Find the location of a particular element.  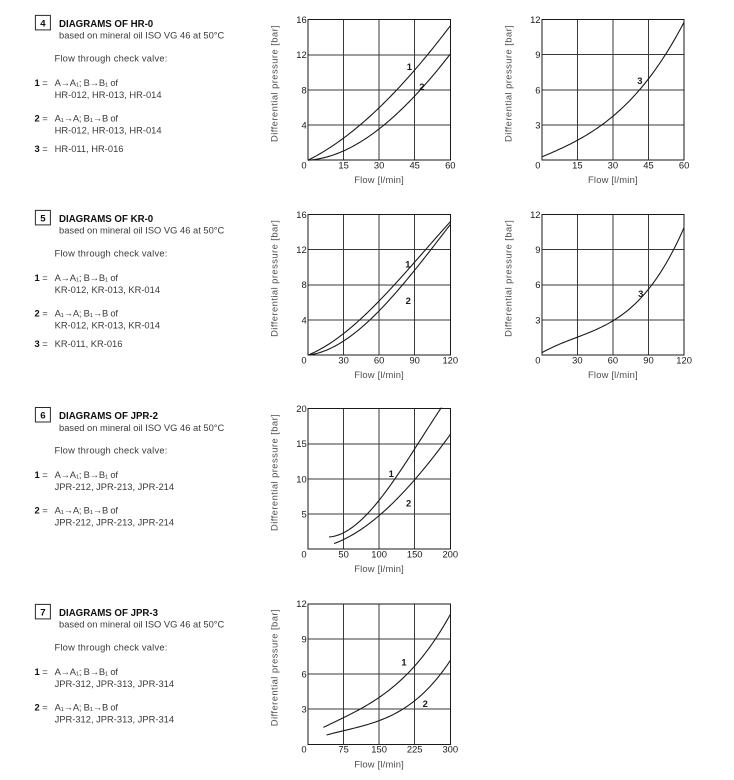

svg-text: 50 is located at coordinates (343, 554).